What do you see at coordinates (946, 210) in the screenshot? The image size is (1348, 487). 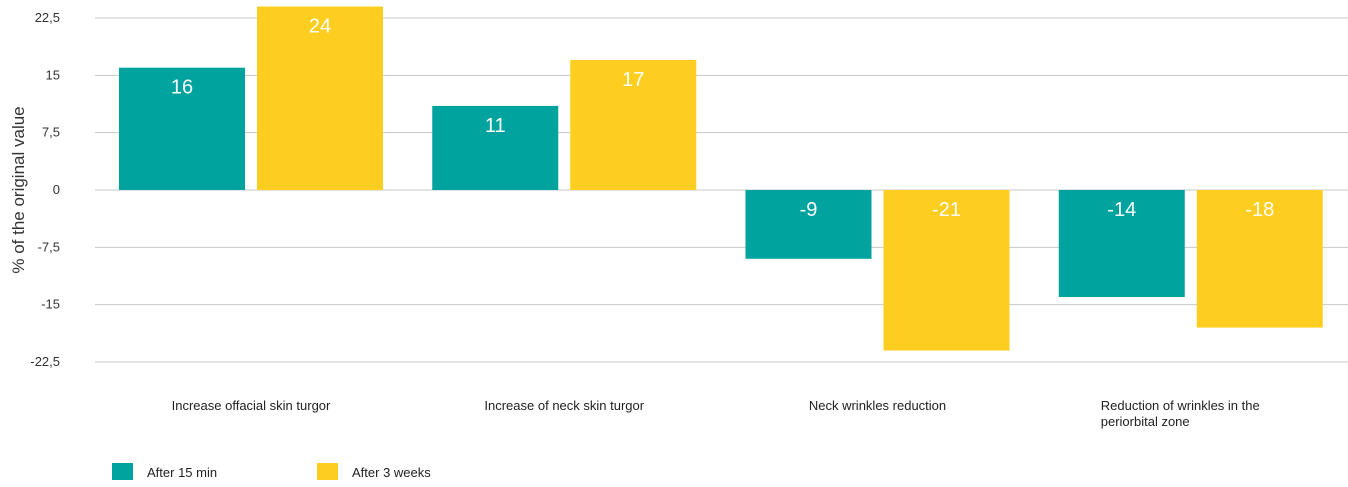 I see `data-label: -21` at bounding box center [946, 210].